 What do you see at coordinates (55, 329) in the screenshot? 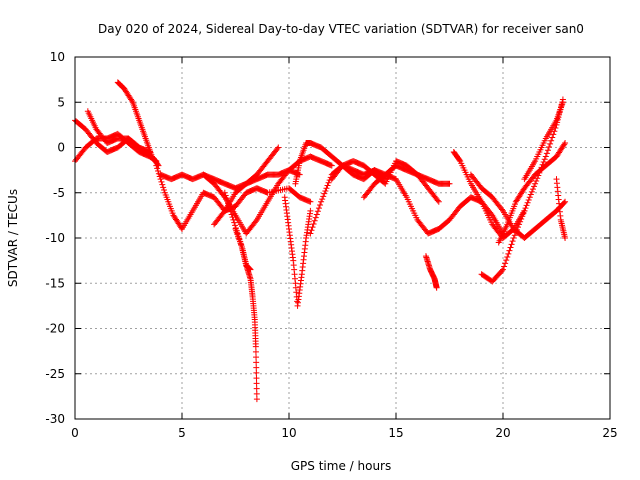
I see `y-tick-label: -20` at bounding box center [55, 329].